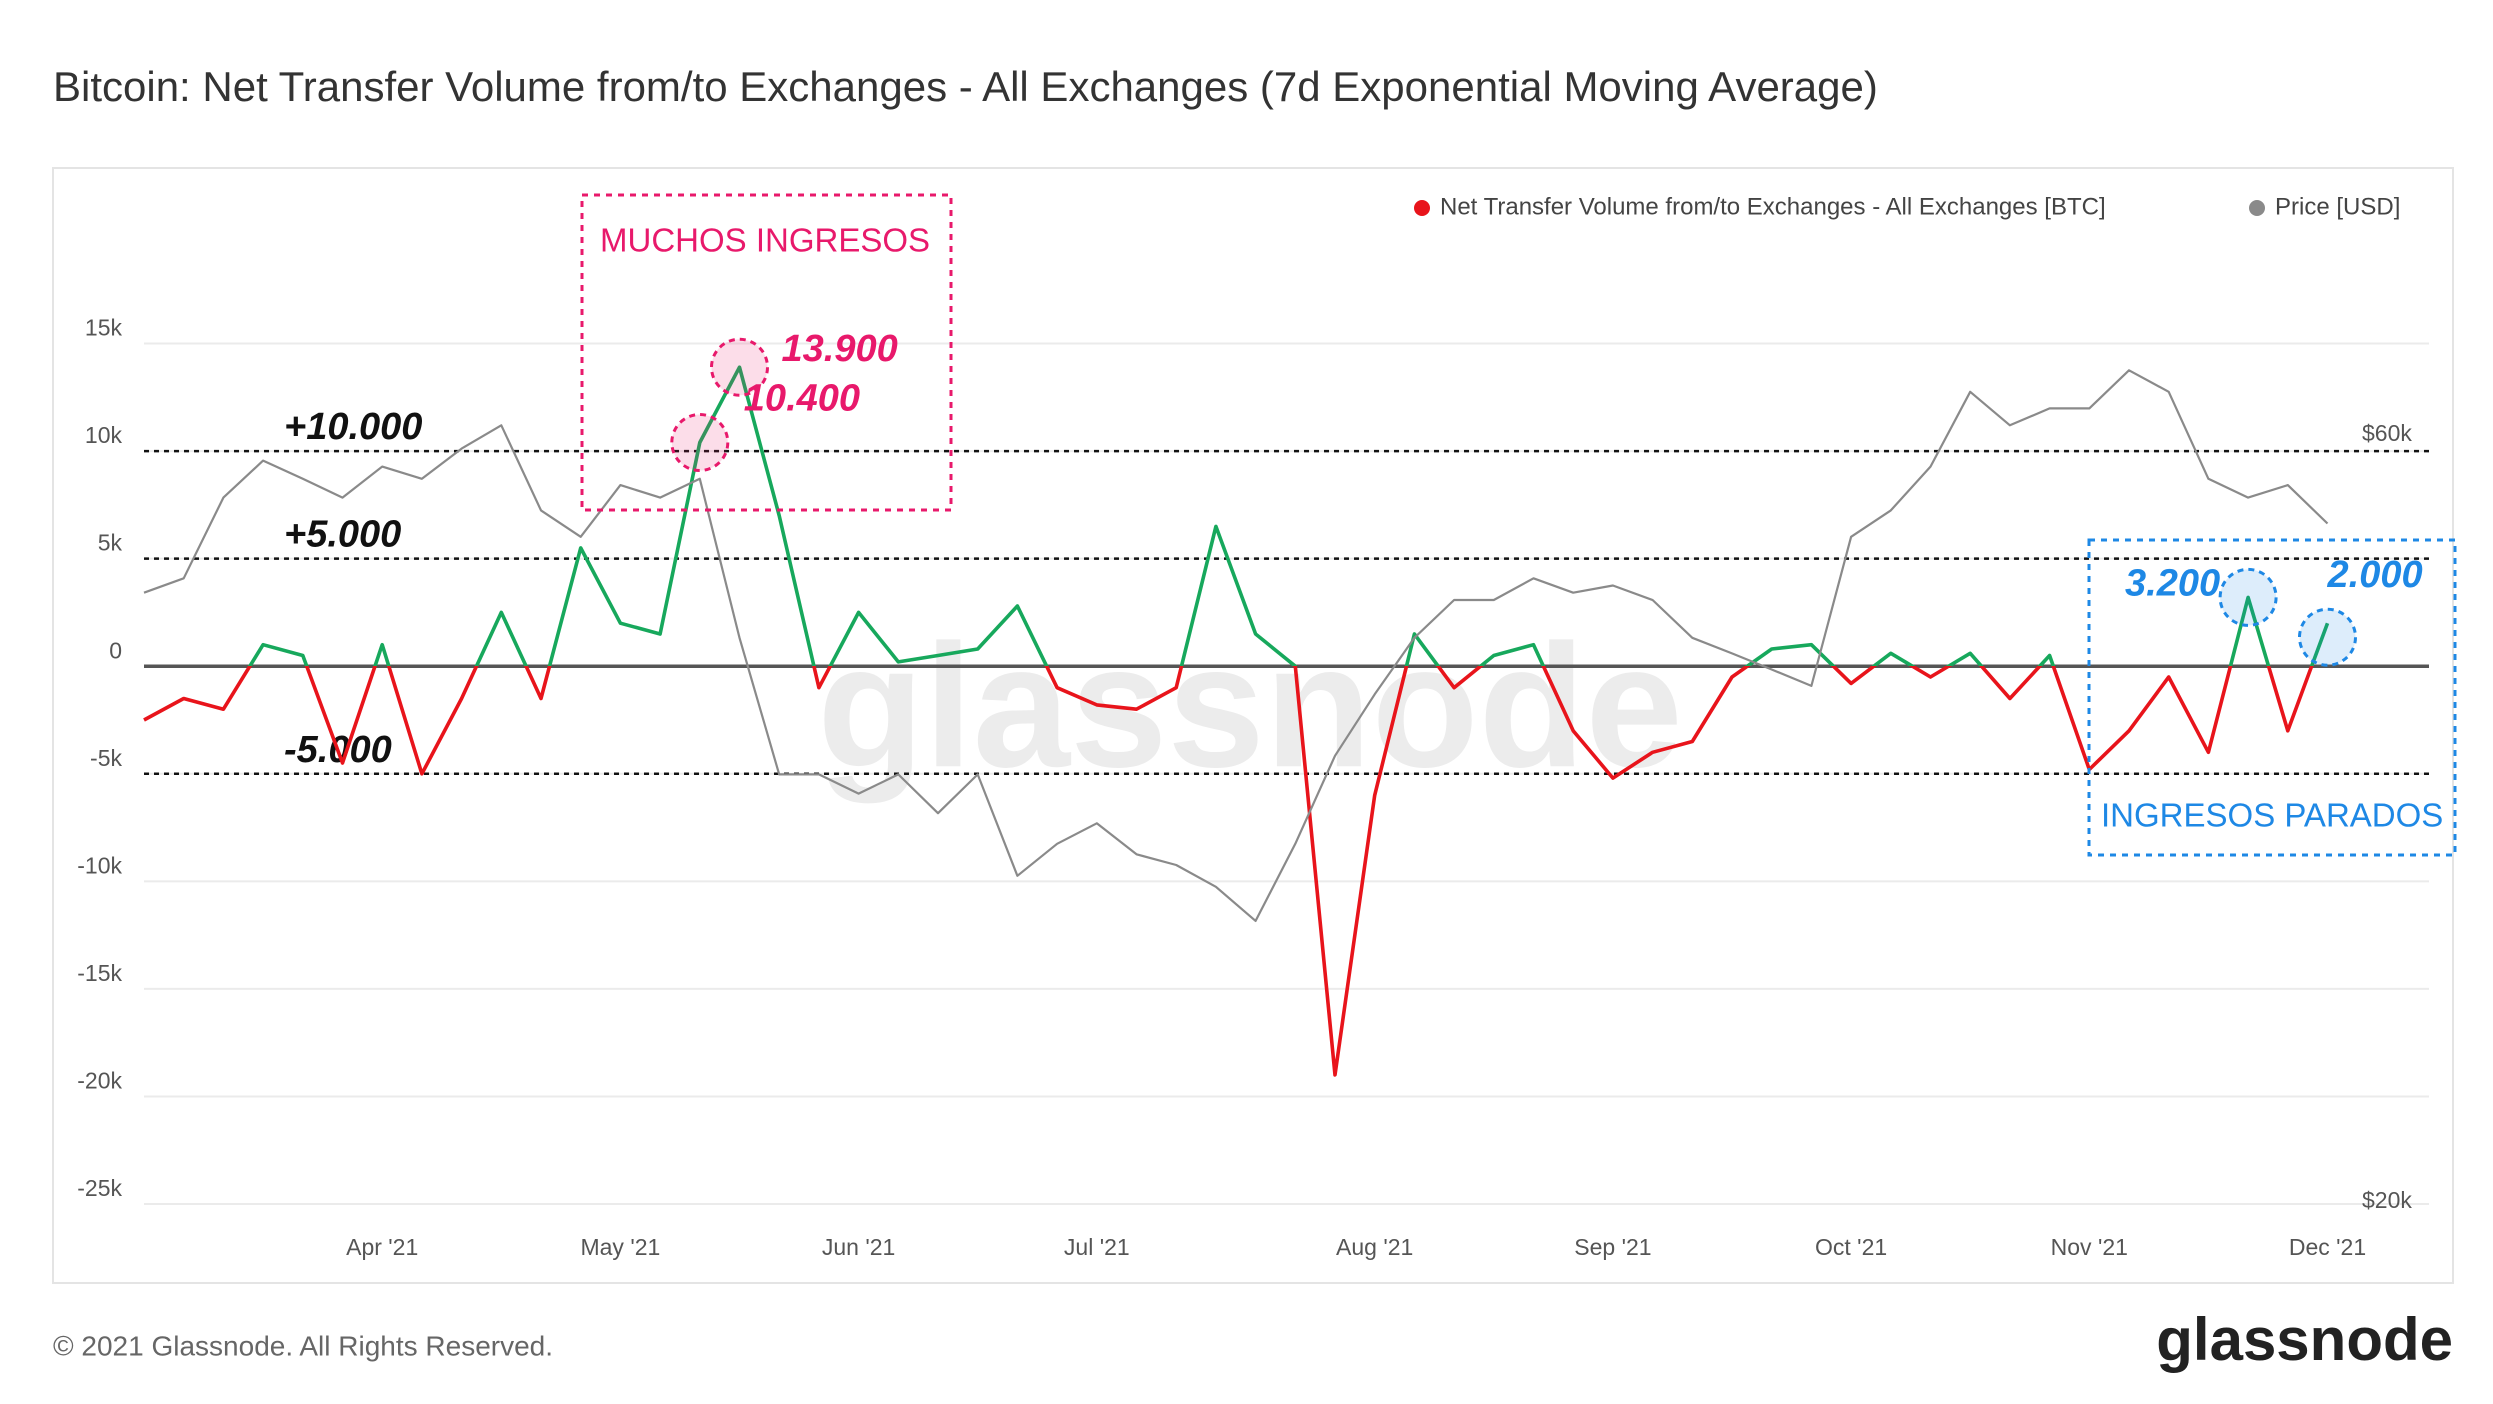 The width and height of the screenshot is (2493, 1404). I want to click on reference-label: +5.000, so click(342, 535).